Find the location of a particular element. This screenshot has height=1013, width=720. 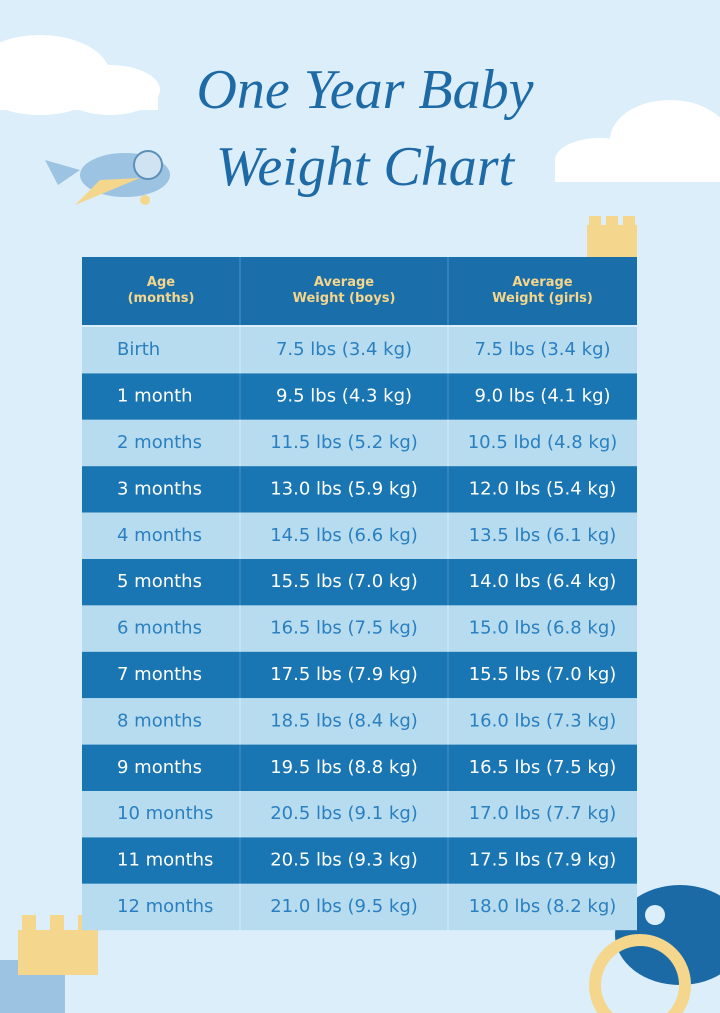

pacifier is located at coordinates (654, 949).